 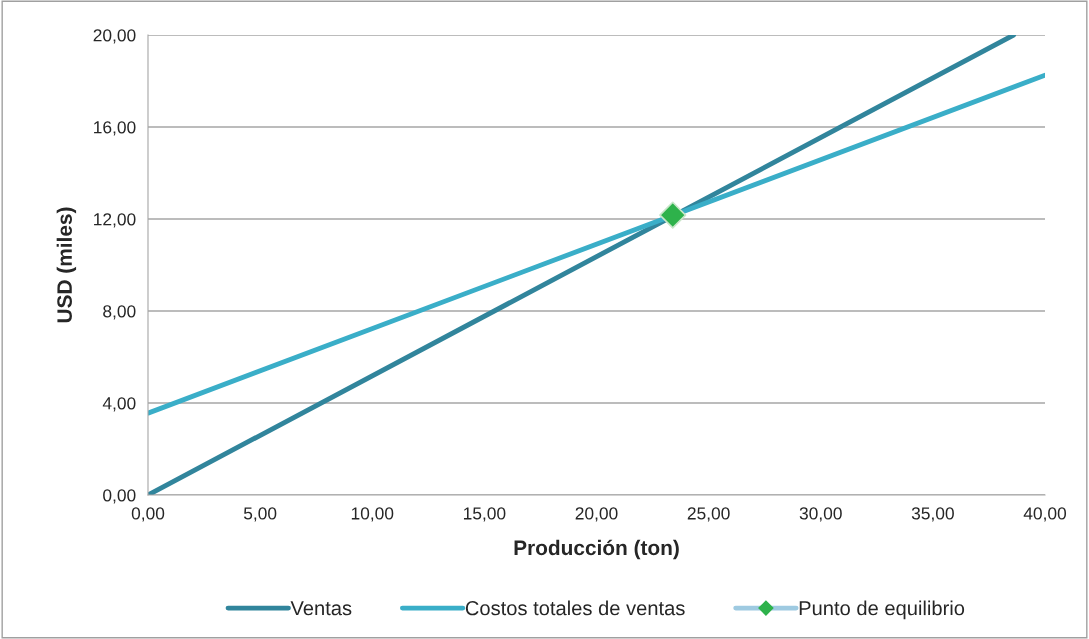 I want to click on x-tick-label: 10,00, so click(x=372, y=514).